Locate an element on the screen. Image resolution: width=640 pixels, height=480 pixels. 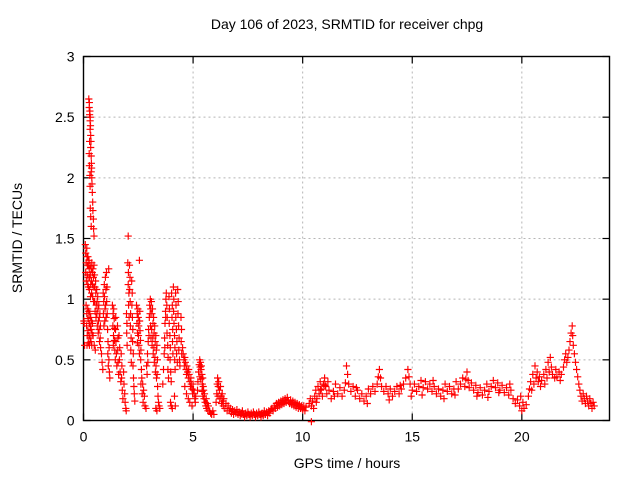
svg-text: 0.5 is located at coordinates (65, 360).